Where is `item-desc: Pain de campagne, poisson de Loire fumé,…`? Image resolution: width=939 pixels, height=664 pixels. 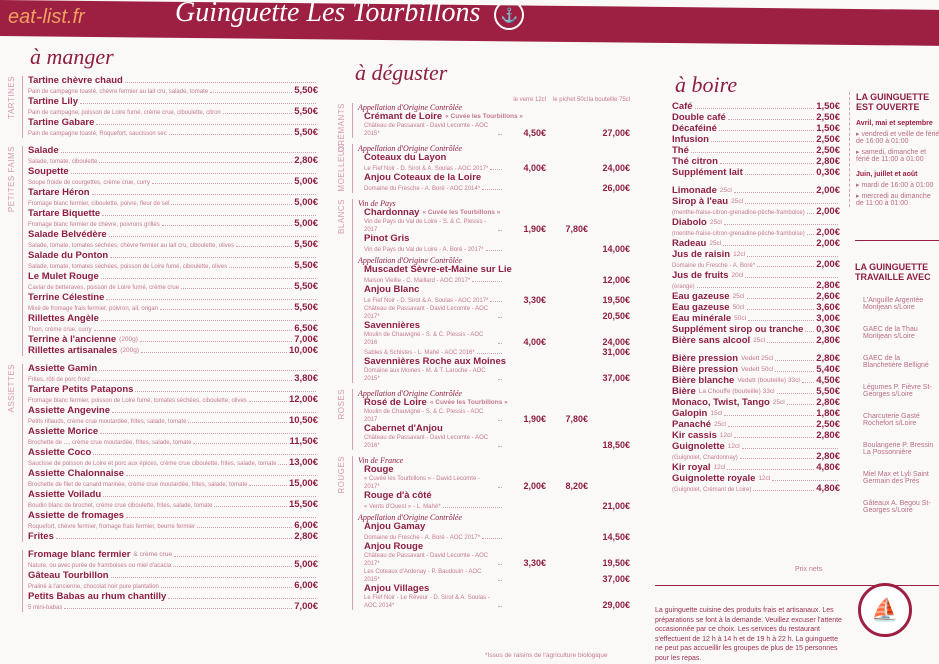 item-desc: Pain de campagne, poisson de Loire fumé,… is located at coordinates (124, 113).